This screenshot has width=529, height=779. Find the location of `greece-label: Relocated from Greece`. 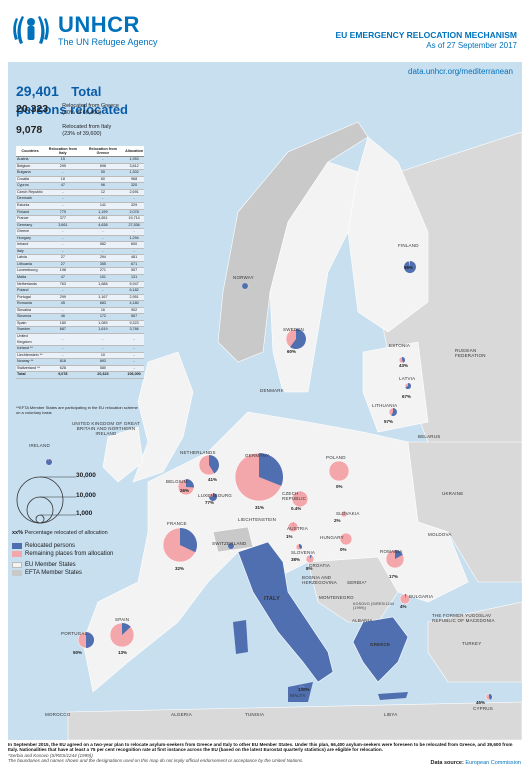

greece-label: Relocated from Greece is located at coordinates (90, 106).